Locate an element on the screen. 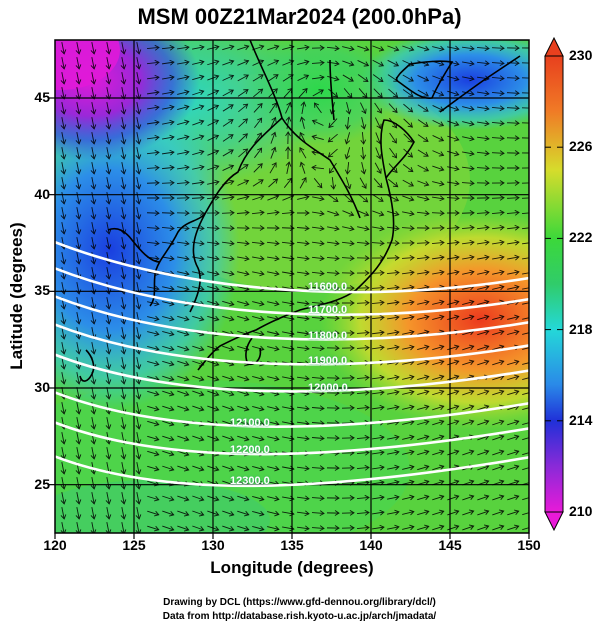 The height and width of the screenshot is (625, 599). colorbar-tick-label: 230 is located at coordinates (581, 55).